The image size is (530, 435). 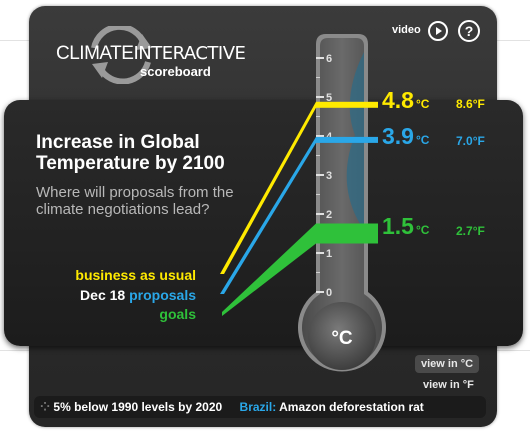 I want to click on band-business-as-usual, so click(x=347, y=104).